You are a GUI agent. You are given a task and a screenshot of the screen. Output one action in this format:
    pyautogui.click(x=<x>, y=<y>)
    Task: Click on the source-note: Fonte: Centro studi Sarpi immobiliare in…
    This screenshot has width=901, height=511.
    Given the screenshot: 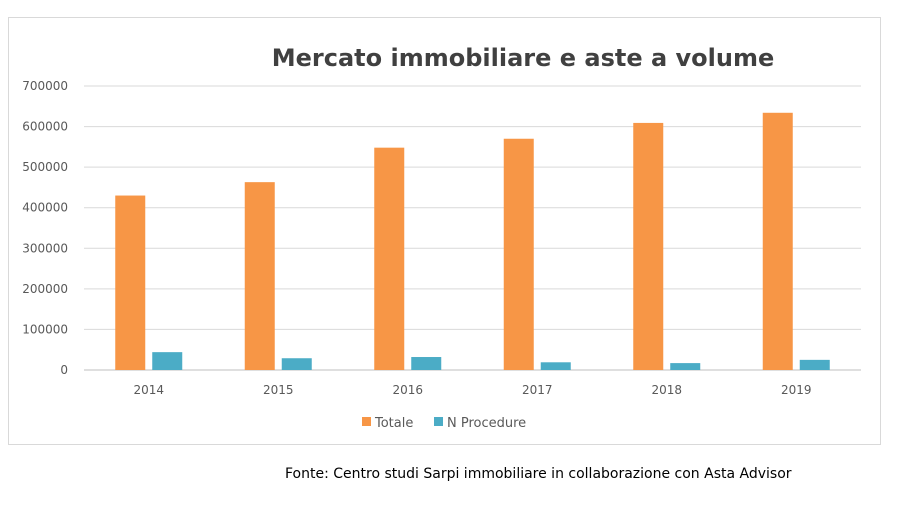 What is the action you would take?
    pyautogui.click(x=538, y=474)
    